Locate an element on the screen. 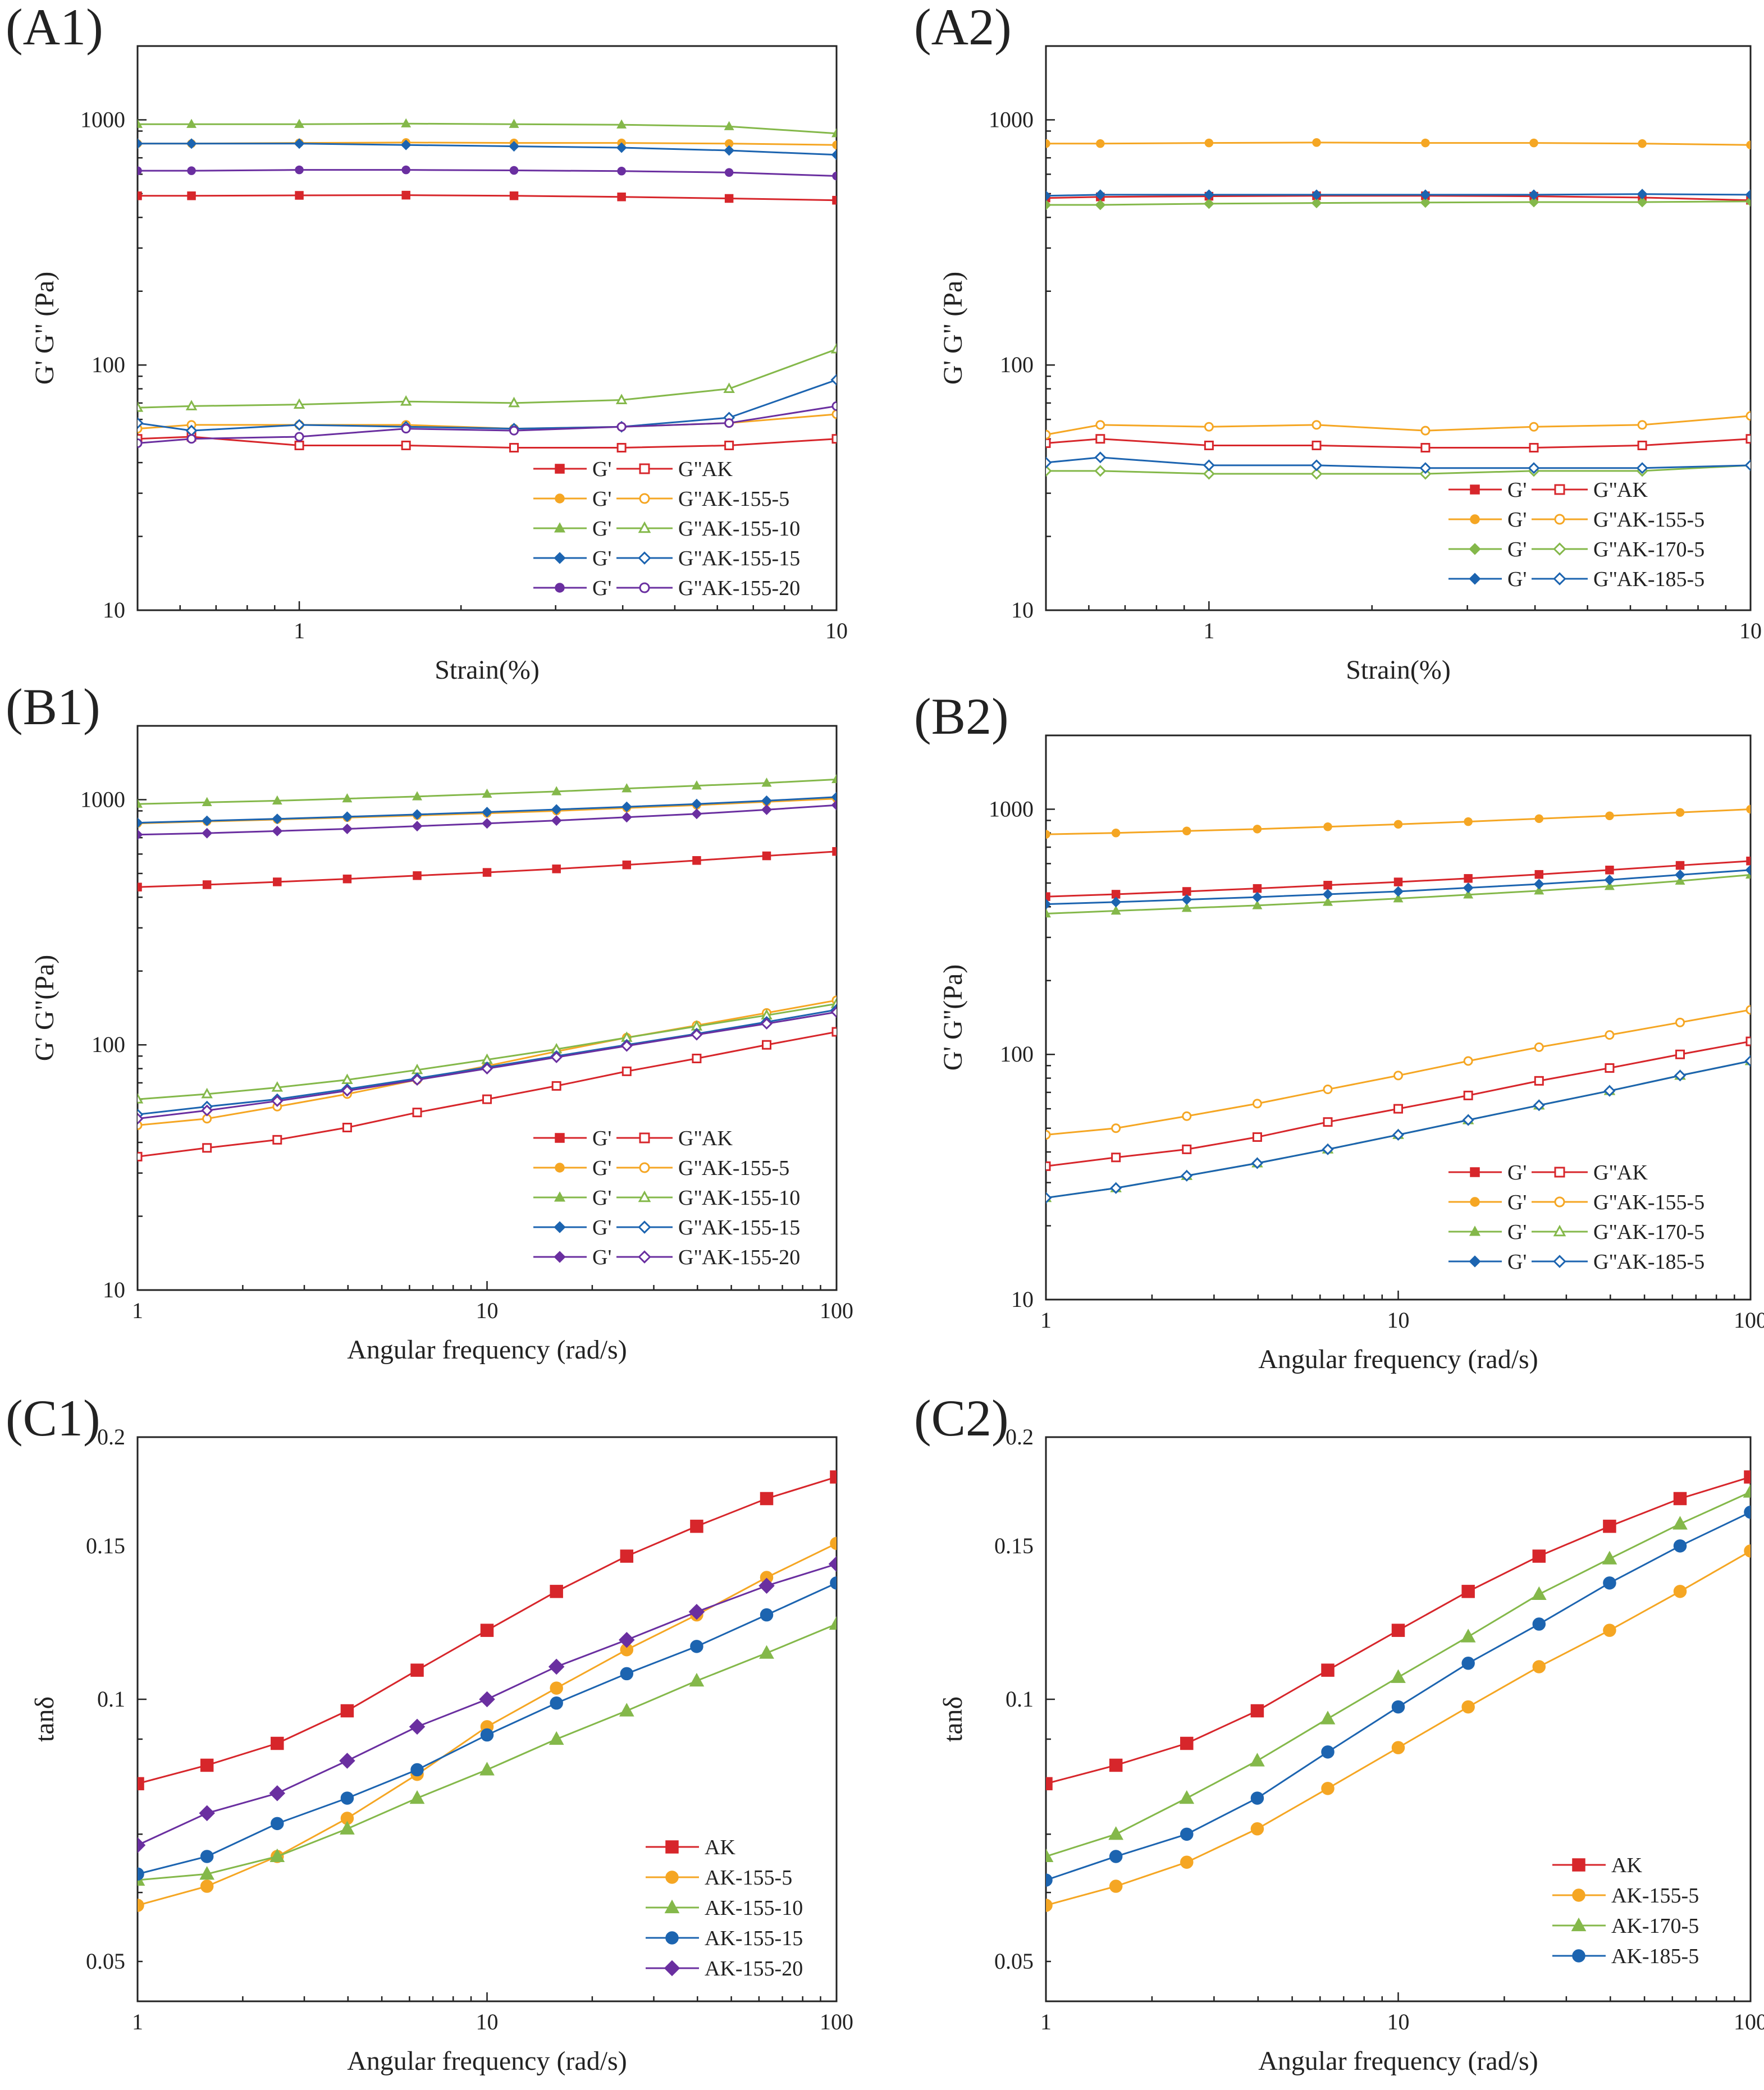  series-ak-155-10-g2 is located at coordinates (487, 1050).